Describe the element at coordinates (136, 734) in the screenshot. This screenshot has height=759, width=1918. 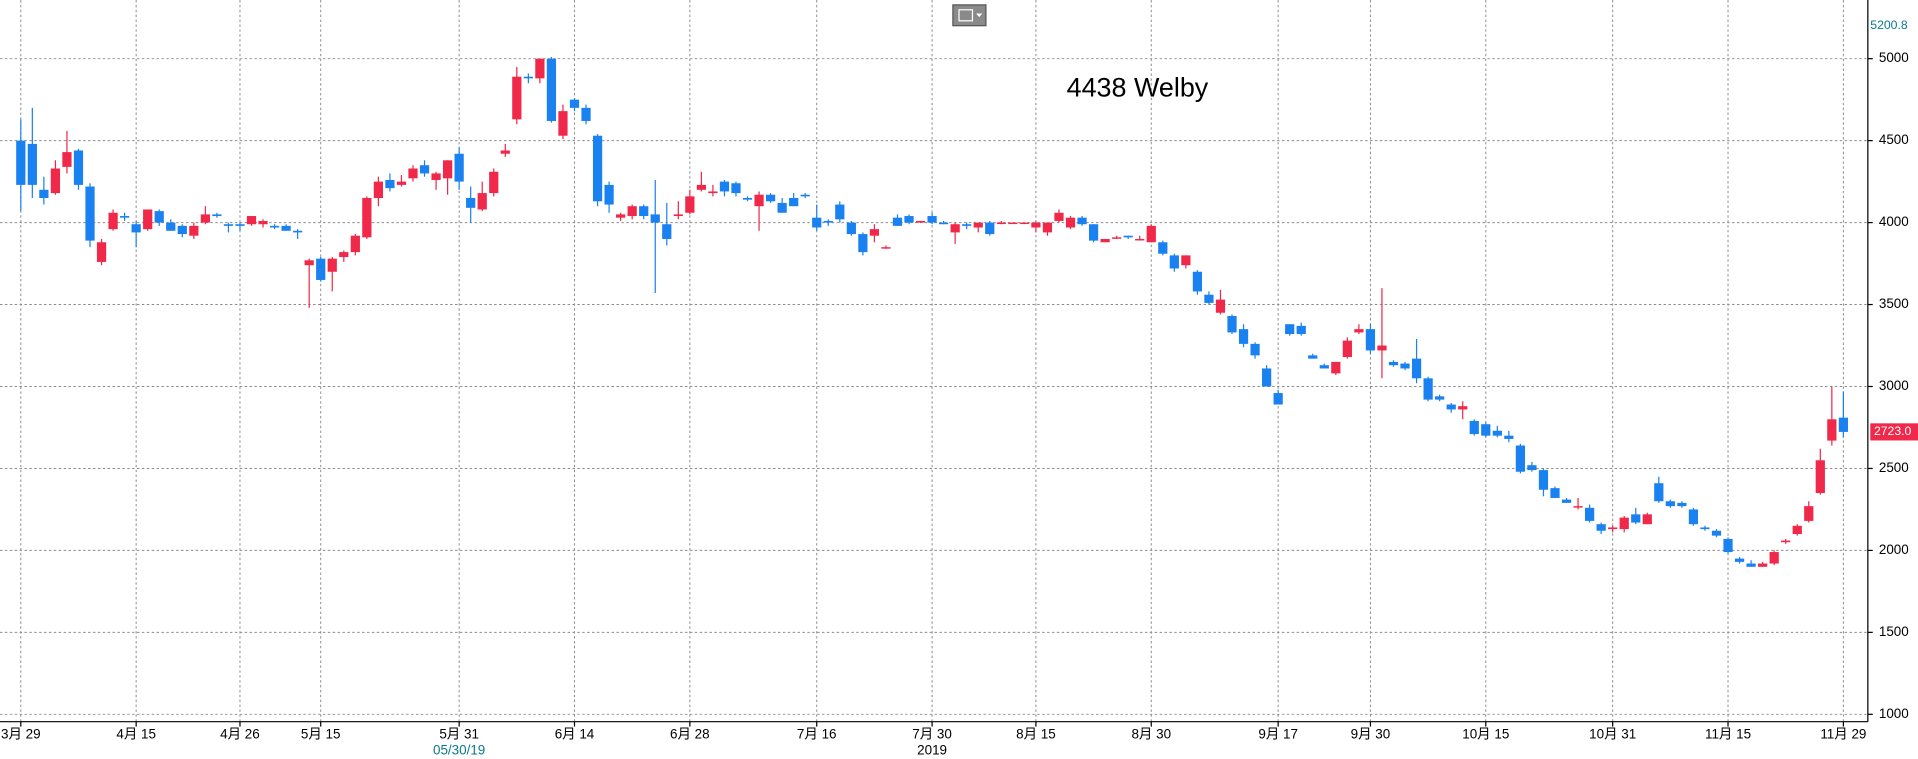
I see `x-tick-label: 4月 15` at that location.